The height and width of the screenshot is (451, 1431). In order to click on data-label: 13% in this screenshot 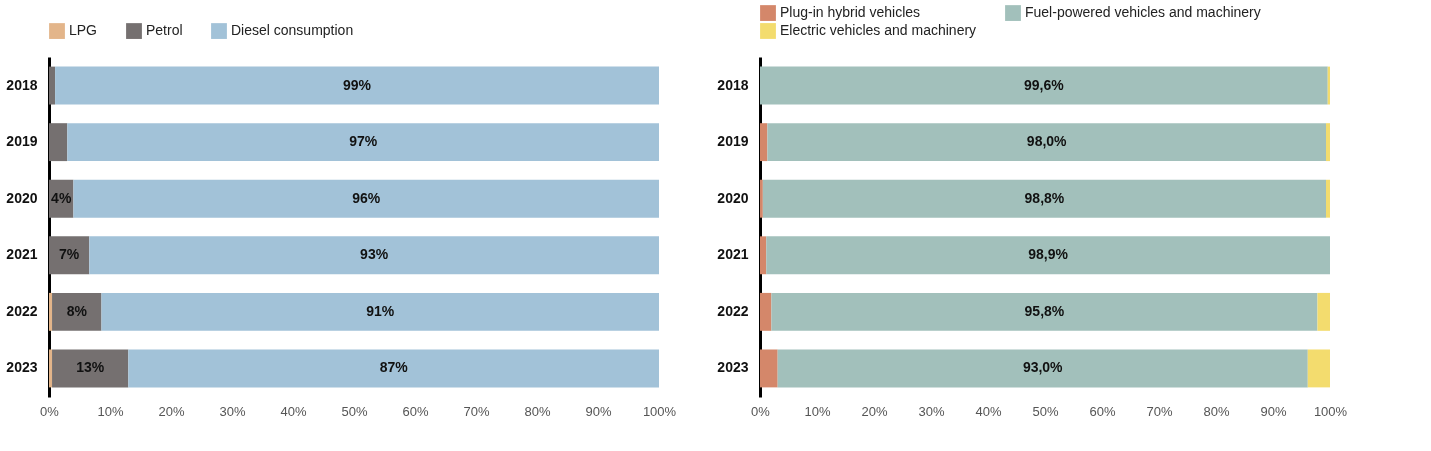, I will do `click(90, 367)`.